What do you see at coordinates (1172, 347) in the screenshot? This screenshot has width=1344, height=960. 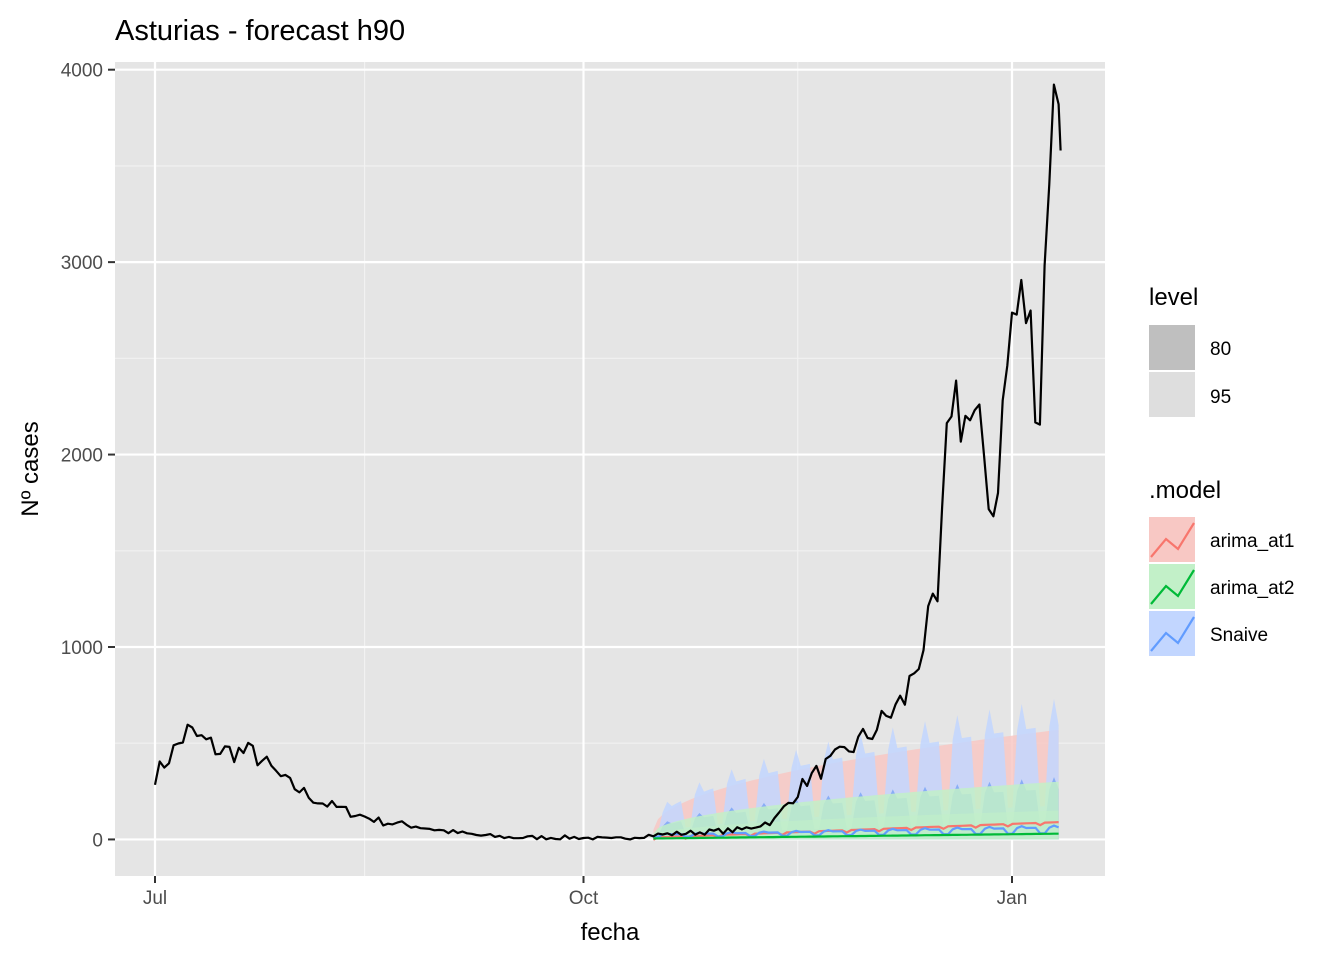 I see `legend-level-80-key` at bounding box center [1172, 347].